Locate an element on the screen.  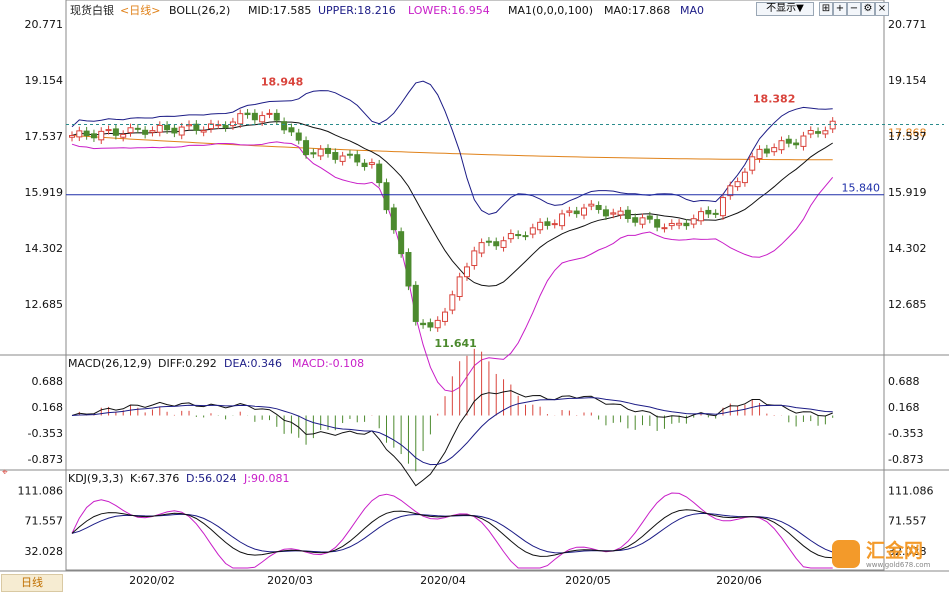
macd-dea-label: DEA:0.346 is located at coordinates (253, 363).